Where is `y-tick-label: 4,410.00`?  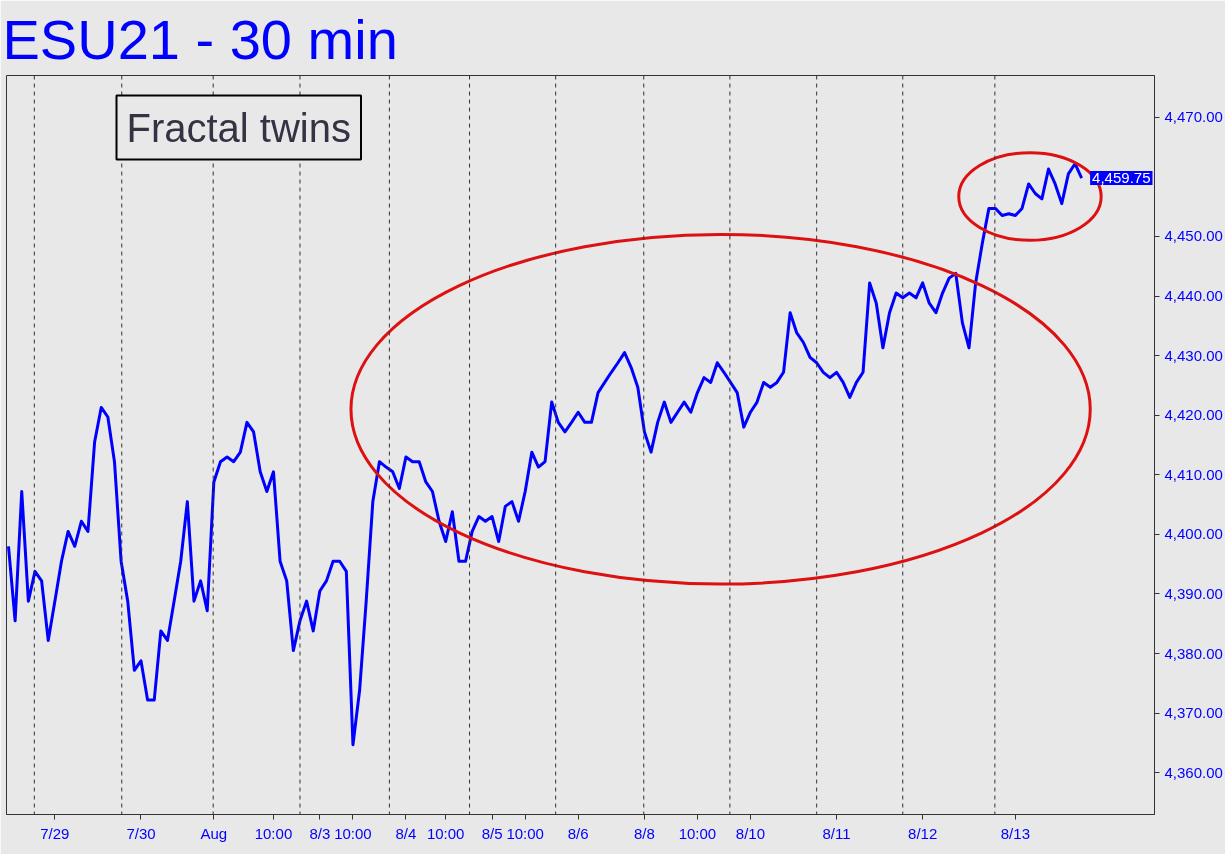 y-tick-label: 4,410.00 is located at coordinates (1193, 474).